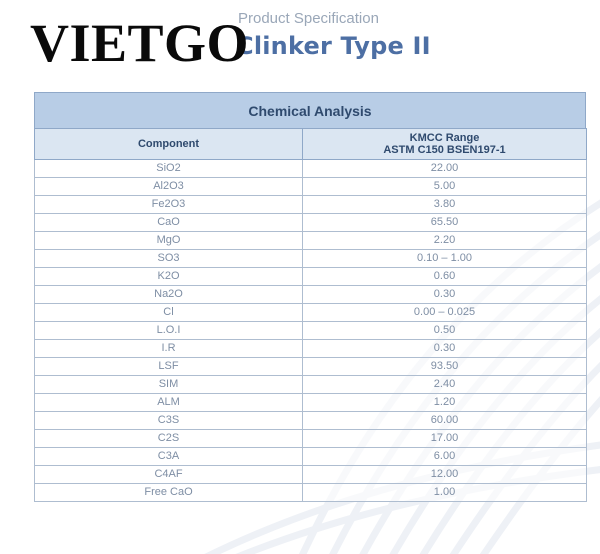  Describe the element at coordinates (168, 438) in the screenshot. I see `component-cell: C2S` at that location.